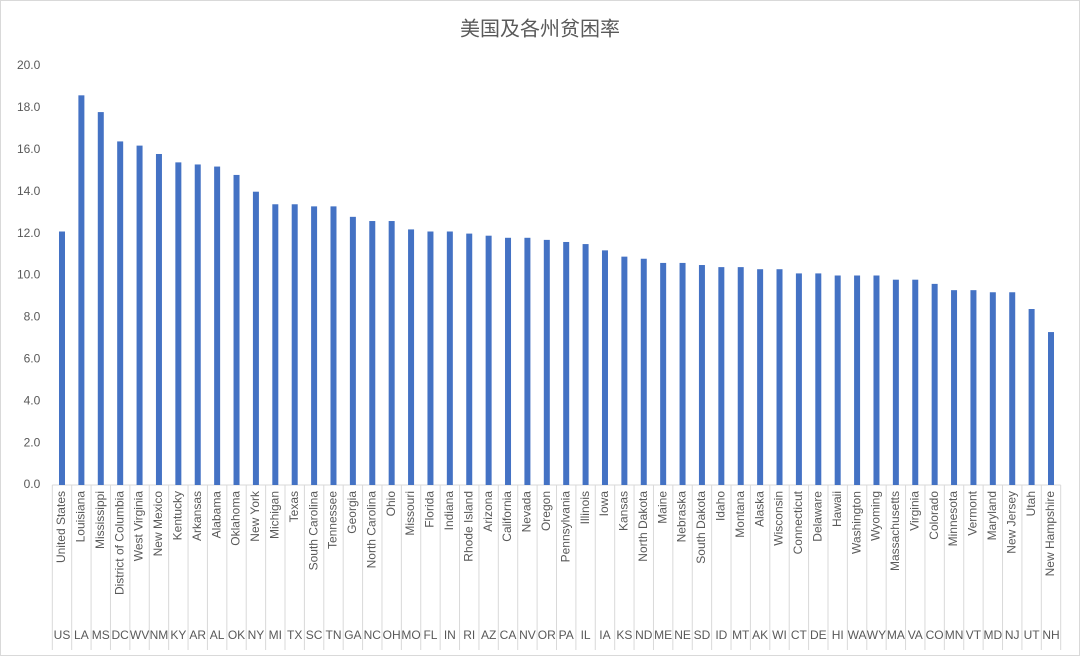 Image resolution: width=1080 pixels, height=656 pixels. What do you see at coordinates (857, 635) in the screenshot?
I see `x-tick-abbreviation: WA` at bounding box center [857, 635].